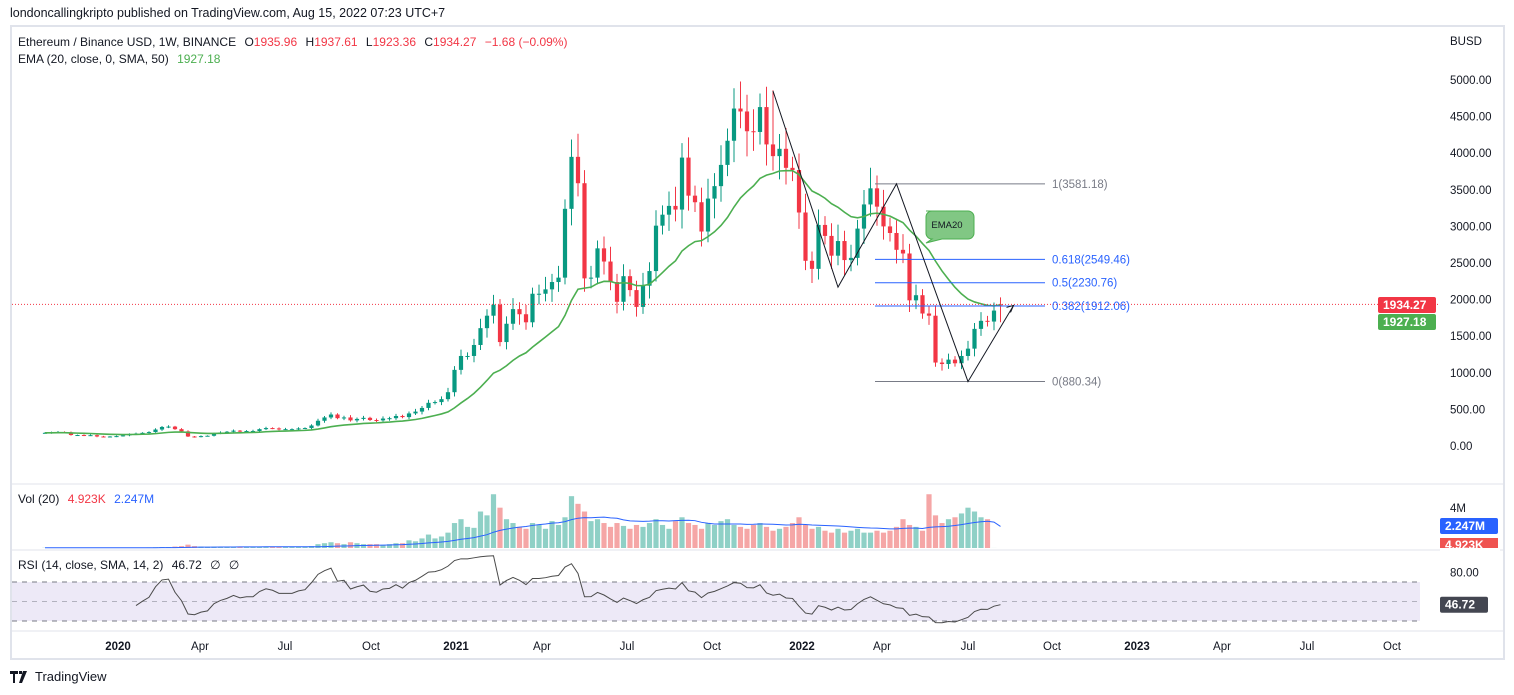 The width and height of the screenshot is (1514, 695). Describe the element at coordinates (394, 42) in the screenshot. I see `low-value: 1923.36` at that location.